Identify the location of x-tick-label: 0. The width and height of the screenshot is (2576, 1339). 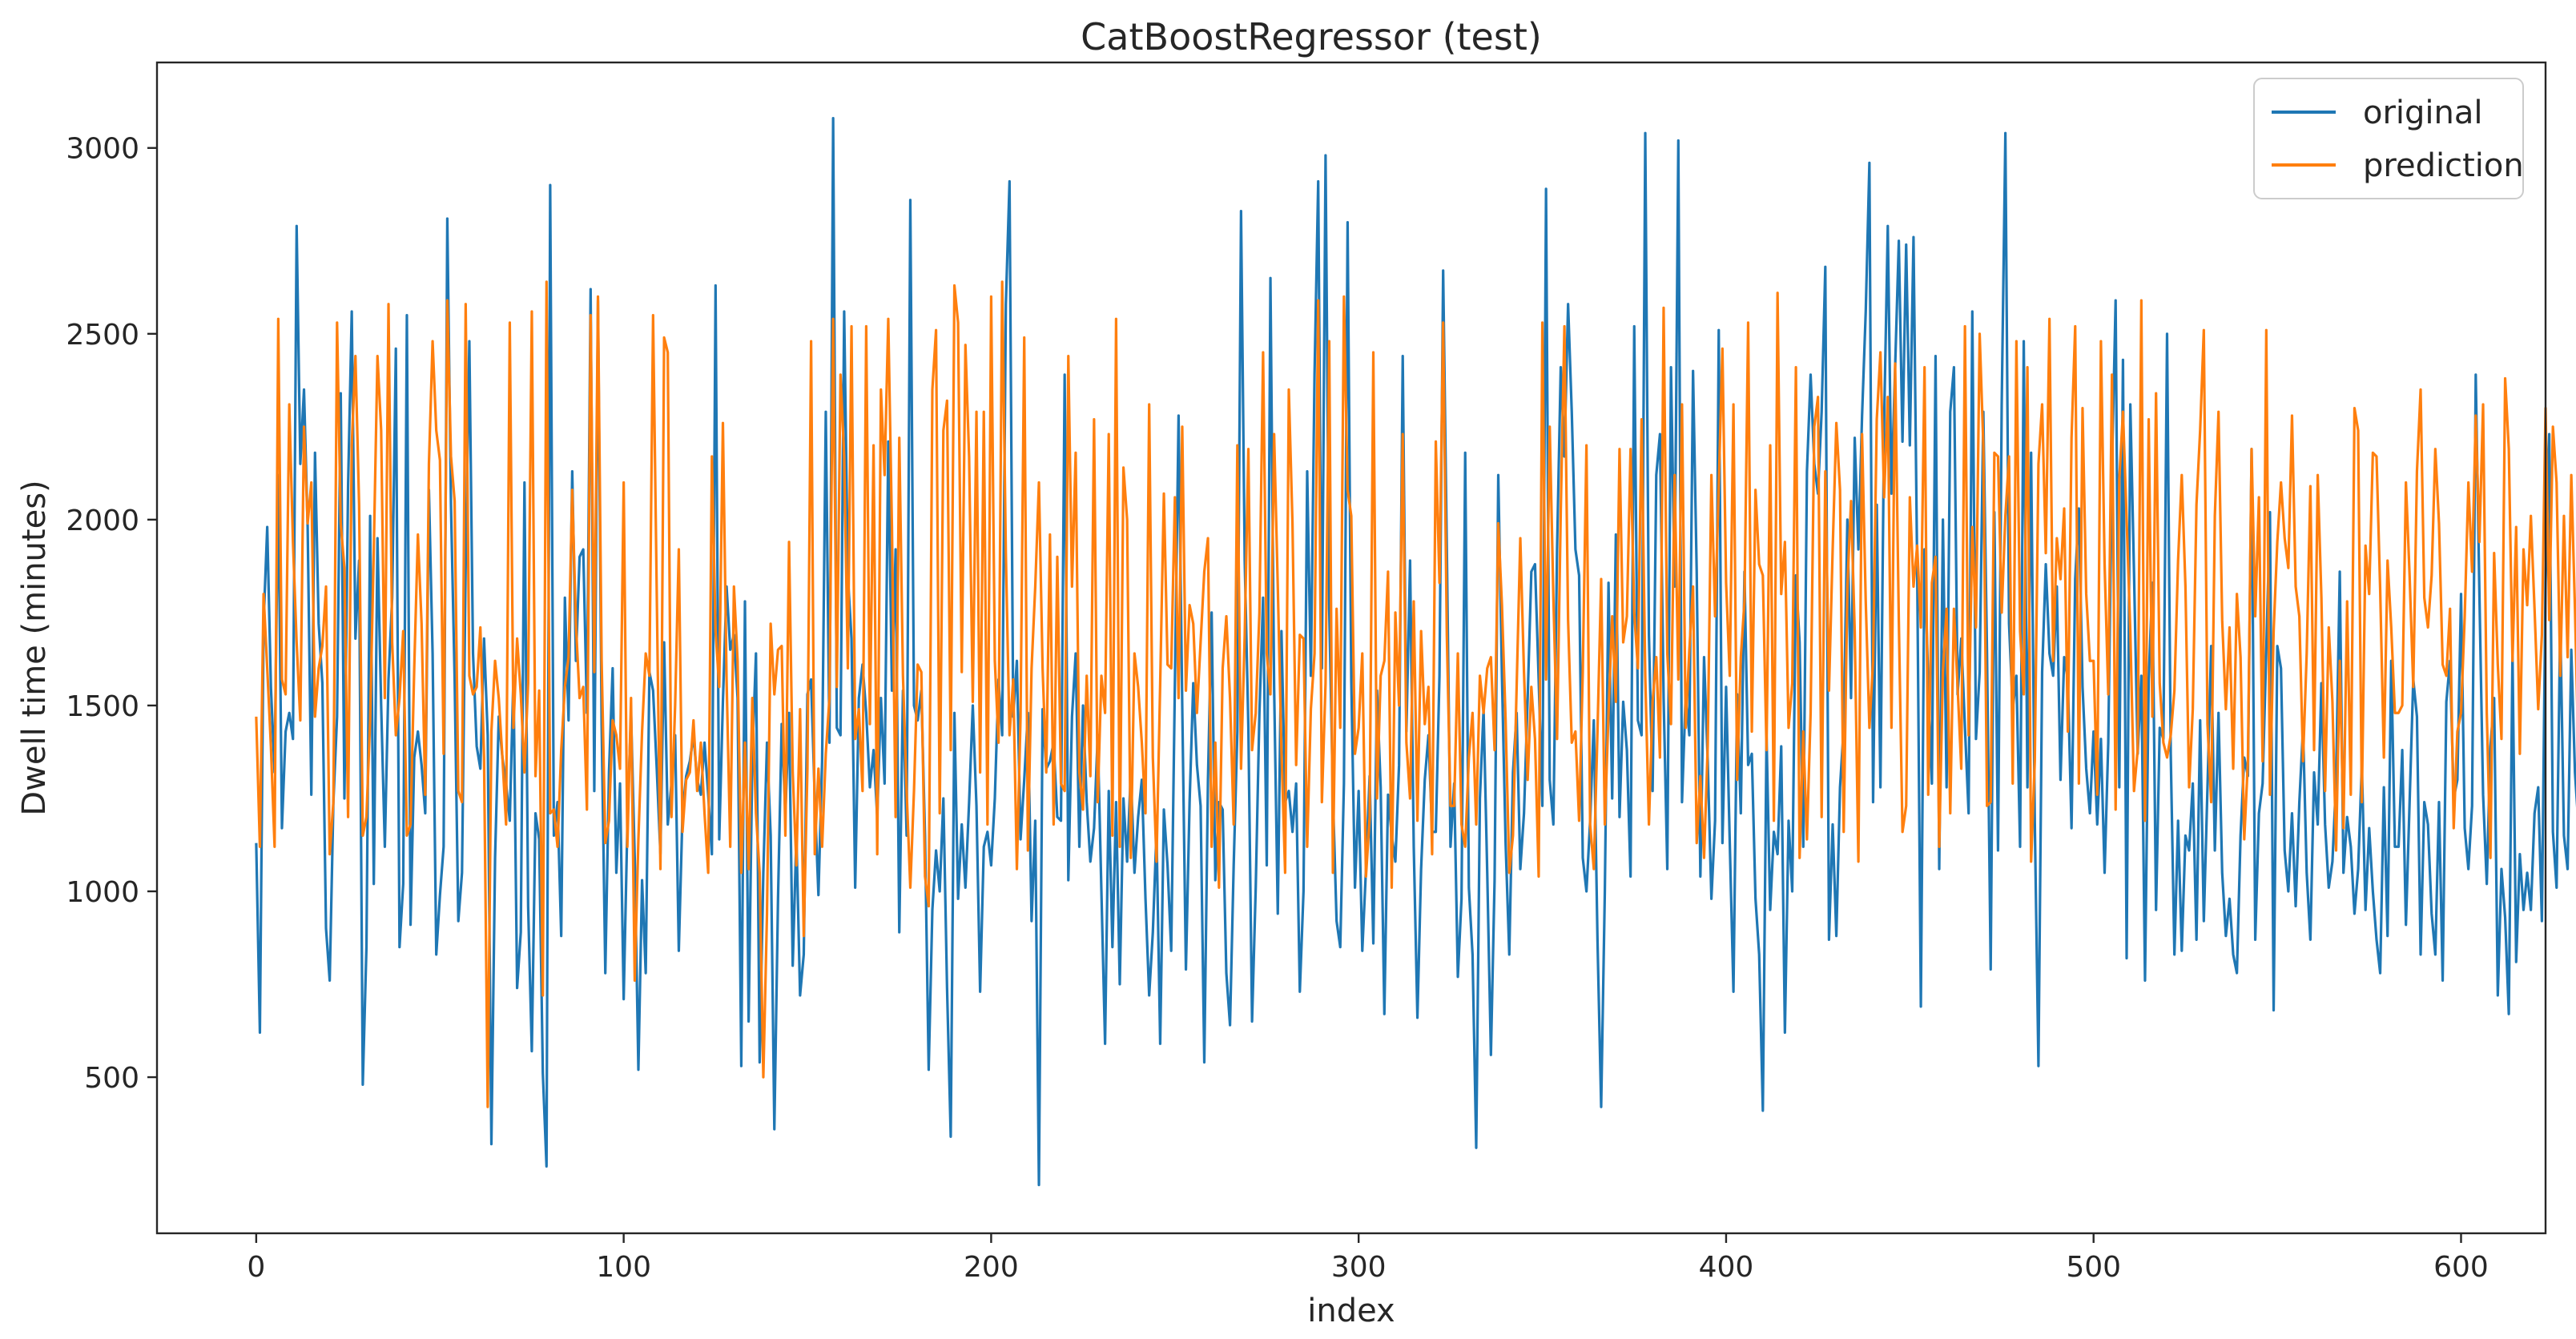
(256, 1267).